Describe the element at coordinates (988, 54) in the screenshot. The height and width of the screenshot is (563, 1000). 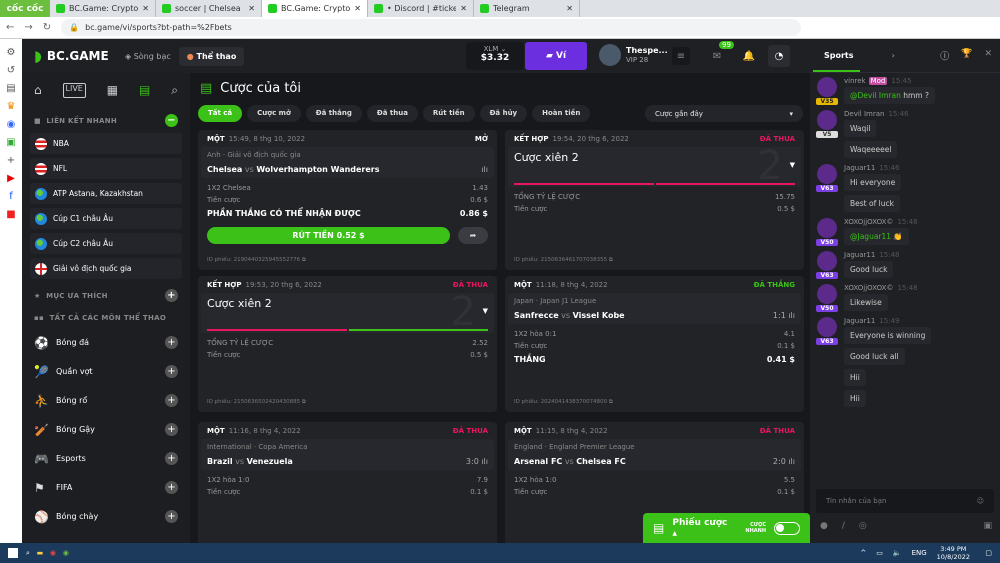
I see `close-icon: ✕` at that location.